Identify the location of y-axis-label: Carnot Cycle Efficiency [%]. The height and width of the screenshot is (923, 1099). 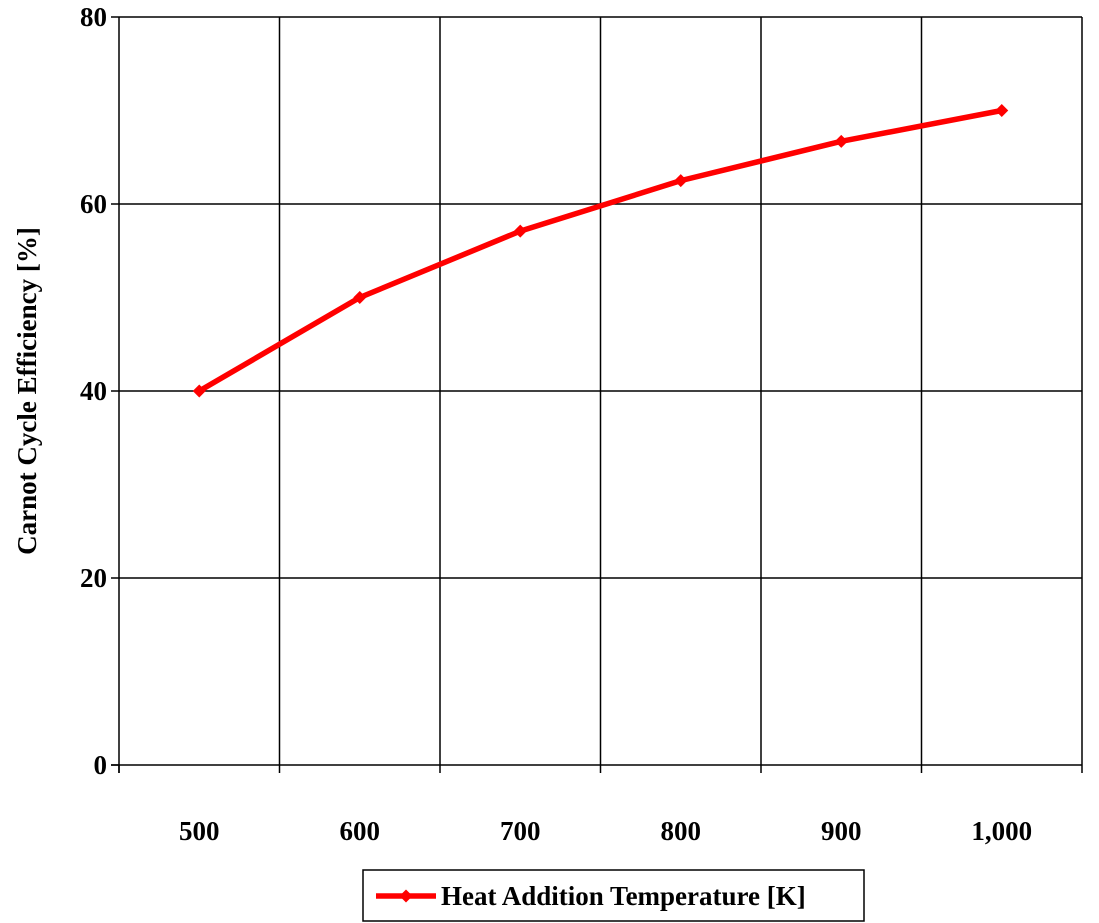
(27, 391).